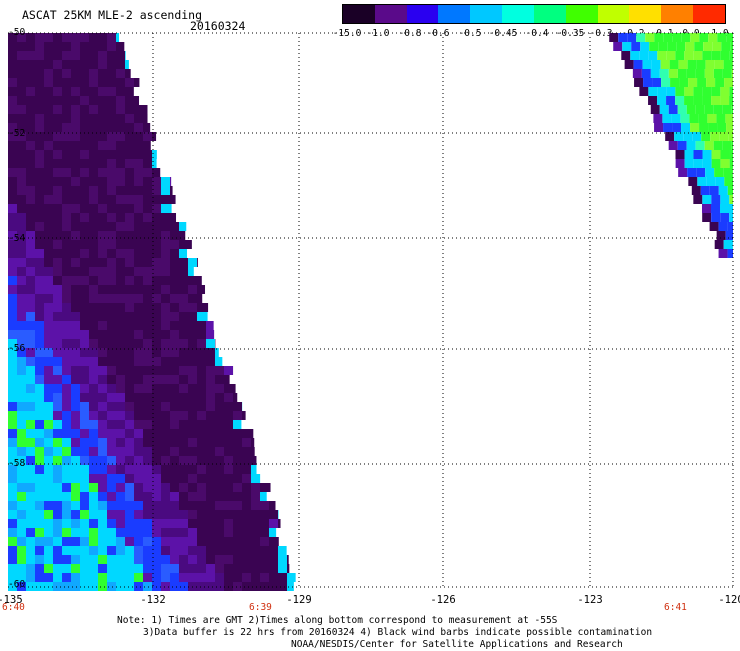  Describe the element at coordinates (729, 600) in the screenshot. I see `lon-label: -120` at that location.